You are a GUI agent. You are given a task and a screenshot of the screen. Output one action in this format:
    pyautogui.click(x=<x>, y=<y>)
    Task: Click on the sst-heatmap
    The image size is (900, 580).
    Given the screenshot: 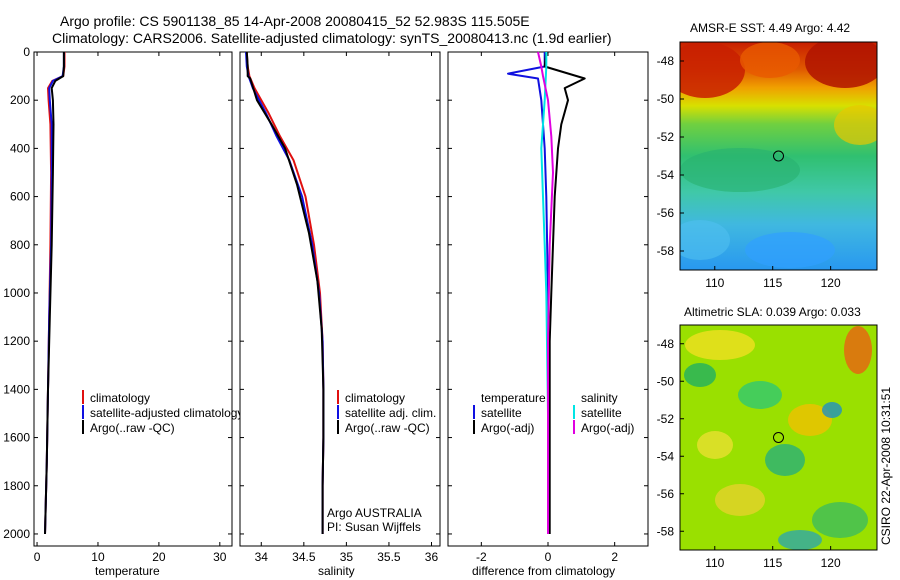 What is the action you would take?
    pyautogui.click(x=778, y=156)
    